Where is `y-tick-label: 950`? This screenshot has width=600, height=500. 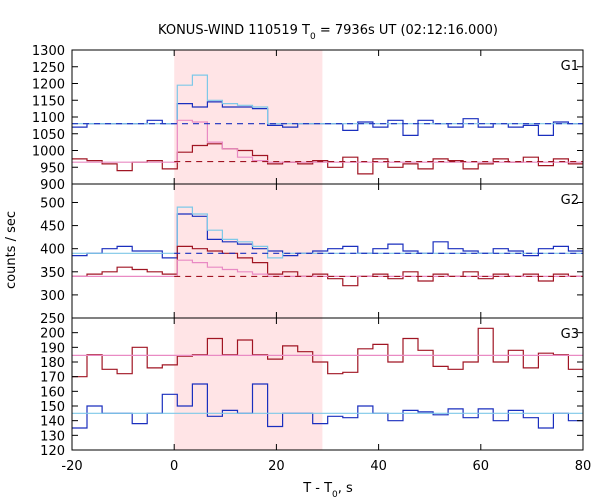 y-tick-label: 950 is located at coordinates (52, 168).